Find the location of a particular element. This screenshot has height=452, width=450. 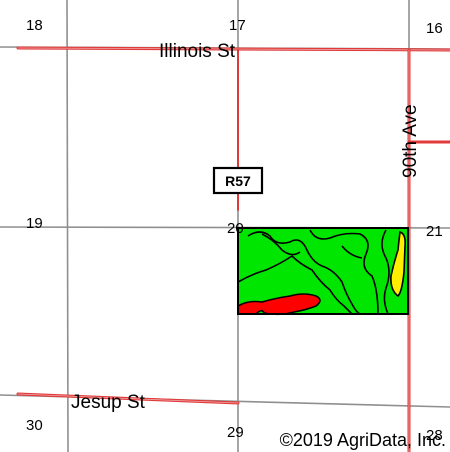

section-20: 20 is located at coordinates (235, 228).